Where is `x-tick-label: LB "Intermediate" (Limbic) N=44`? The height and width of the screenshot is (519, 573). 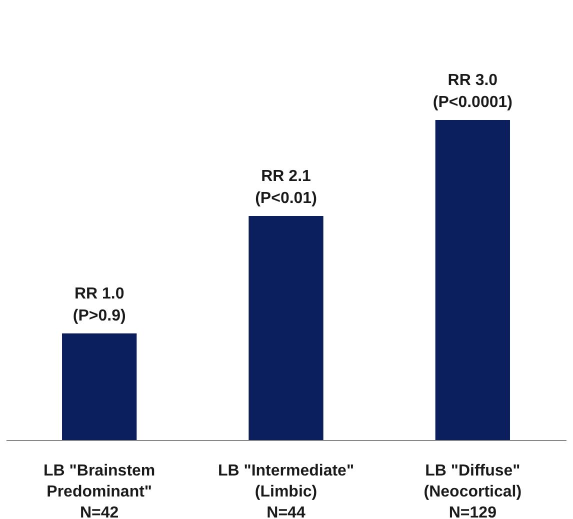 x-tick-label: LB "Intermediate" (Limbic) N=44 is located at coordinates (286, 490).